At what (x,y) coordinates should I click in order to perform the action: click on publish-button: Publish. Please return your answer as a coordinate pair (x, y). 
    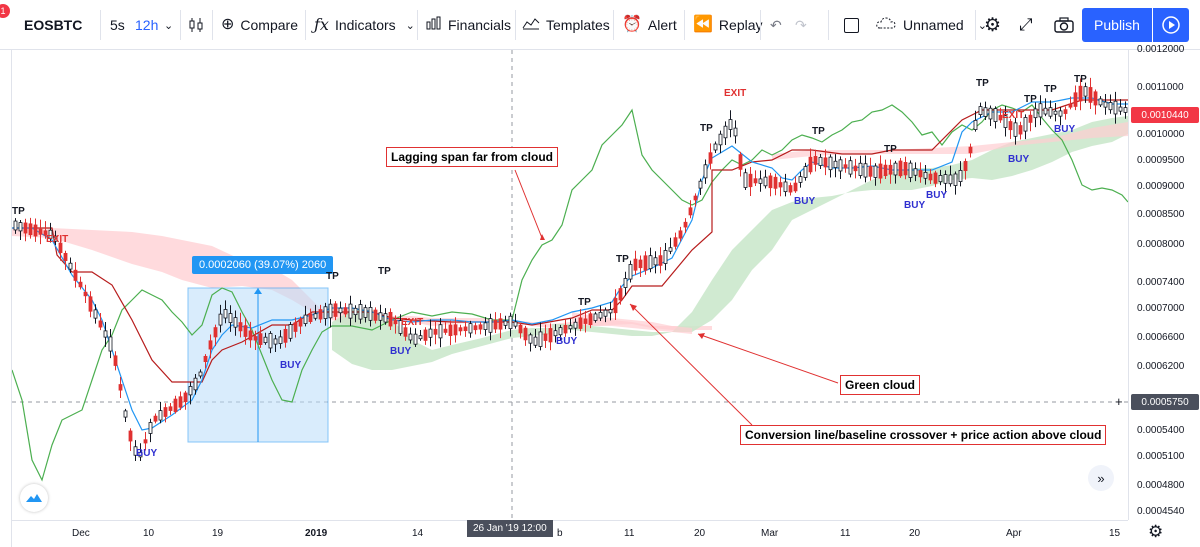
    Looking at the image, I should click on (1117, 25).